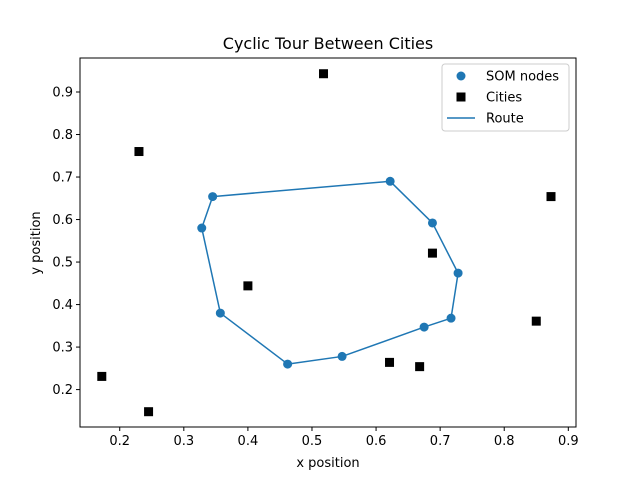 This screenshot has height=480, width=640. Describe the element at coordinates (62, 305) in the screenshot. I see `y-tick-label: 0.4` at that location.